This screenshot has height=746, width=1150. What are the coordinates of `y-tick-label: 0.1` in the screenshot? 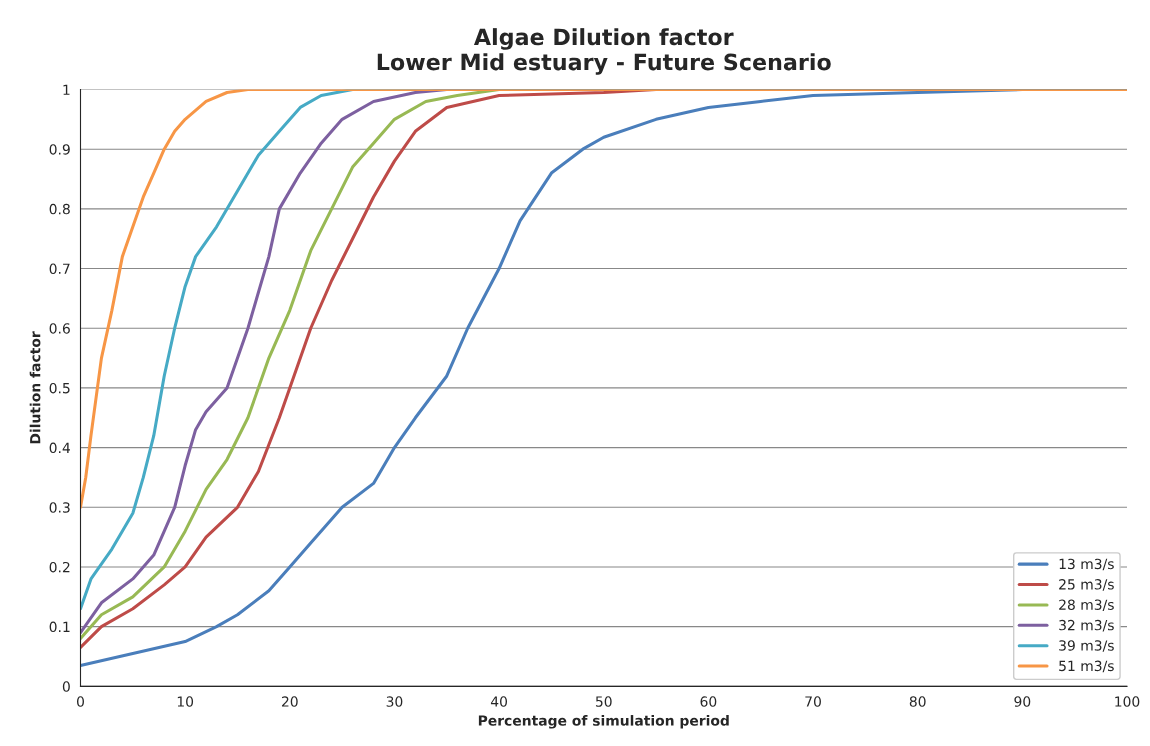 It's located at (59, 627).